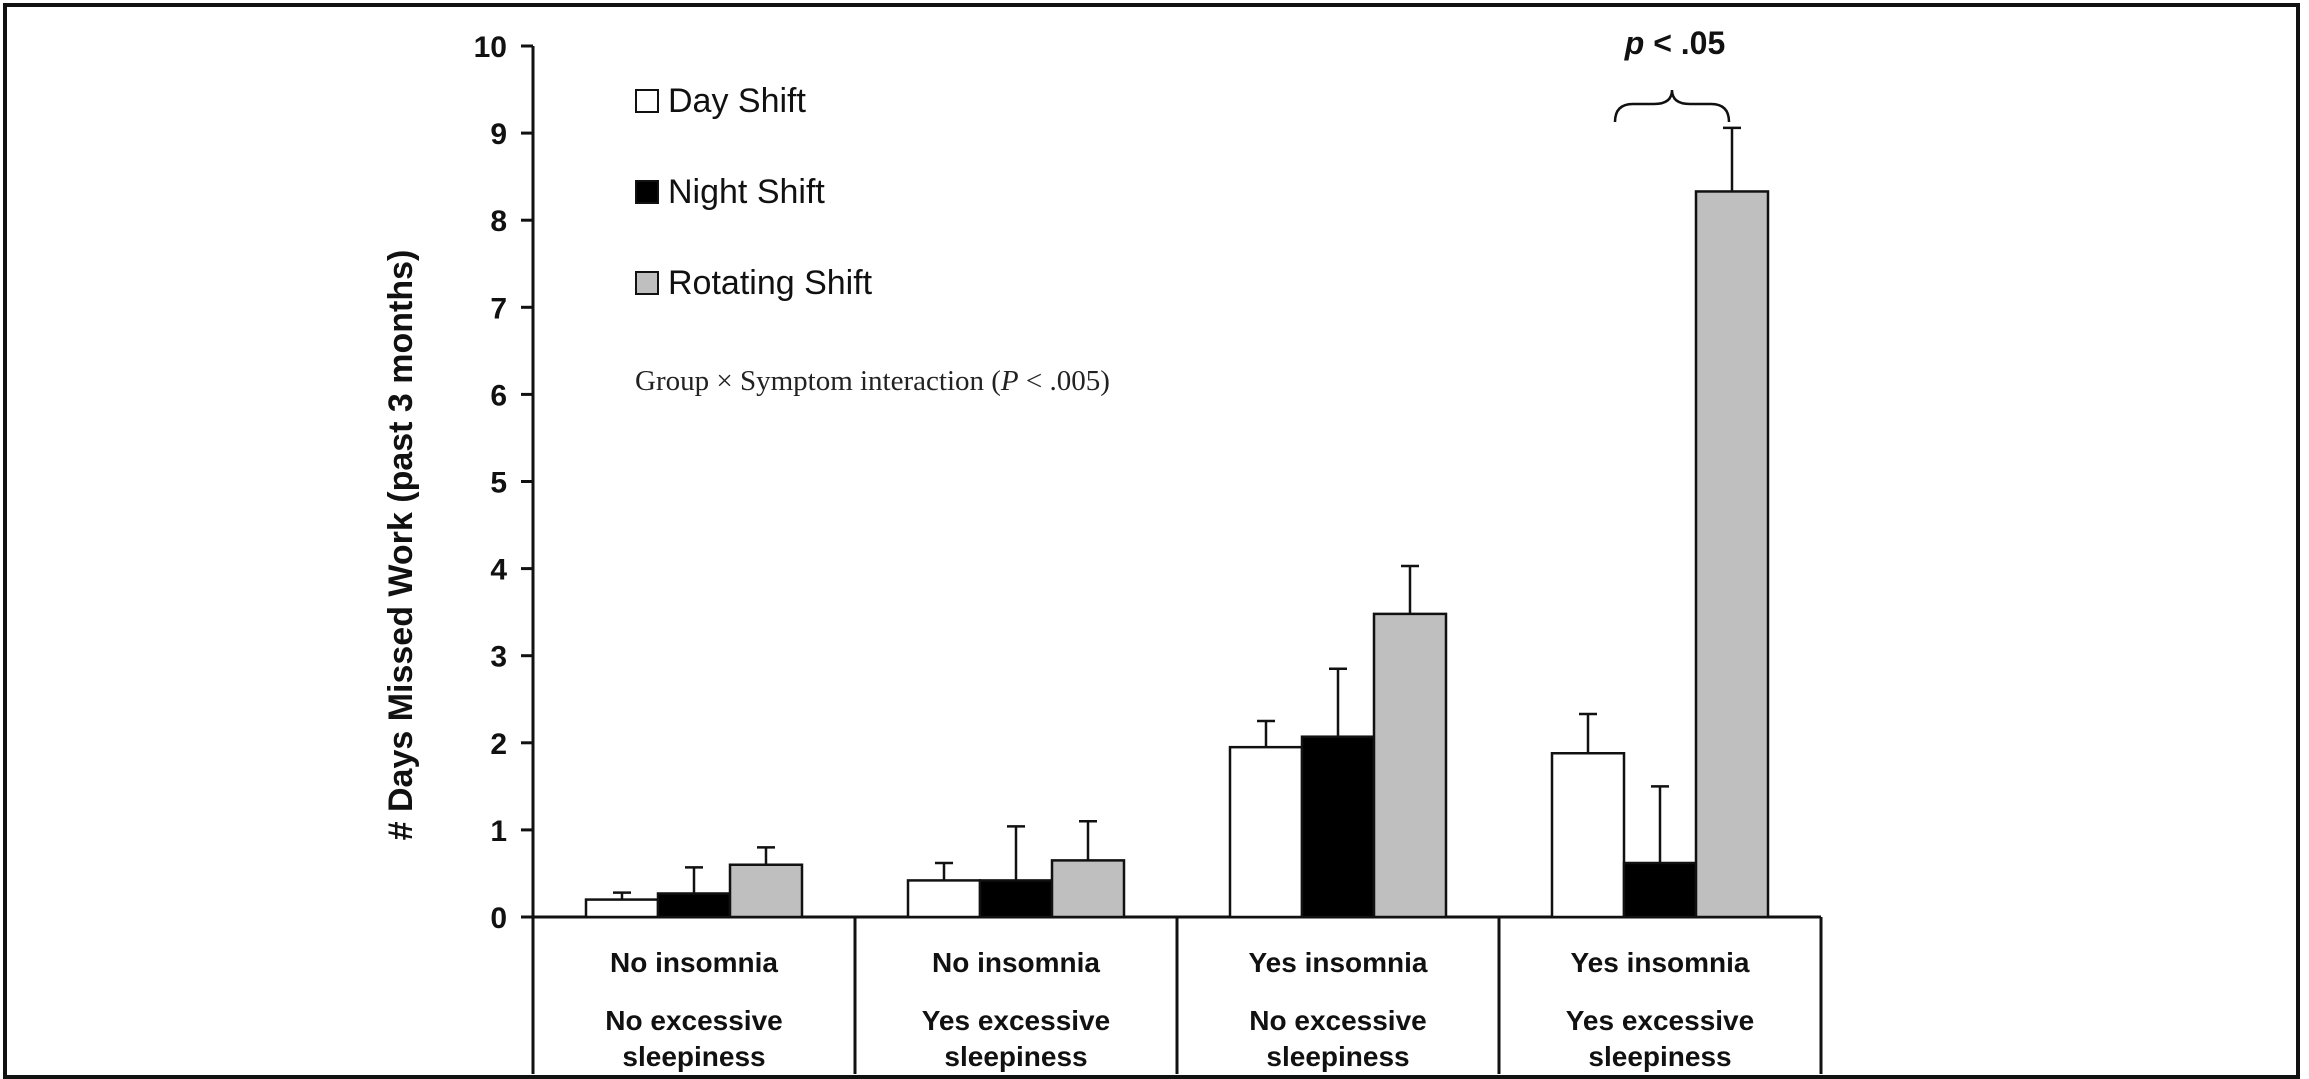  What do you see at coordinates (498, 134) in the screenshot?
I see `y-tick-label: 9` at bounding box center [498, 134].